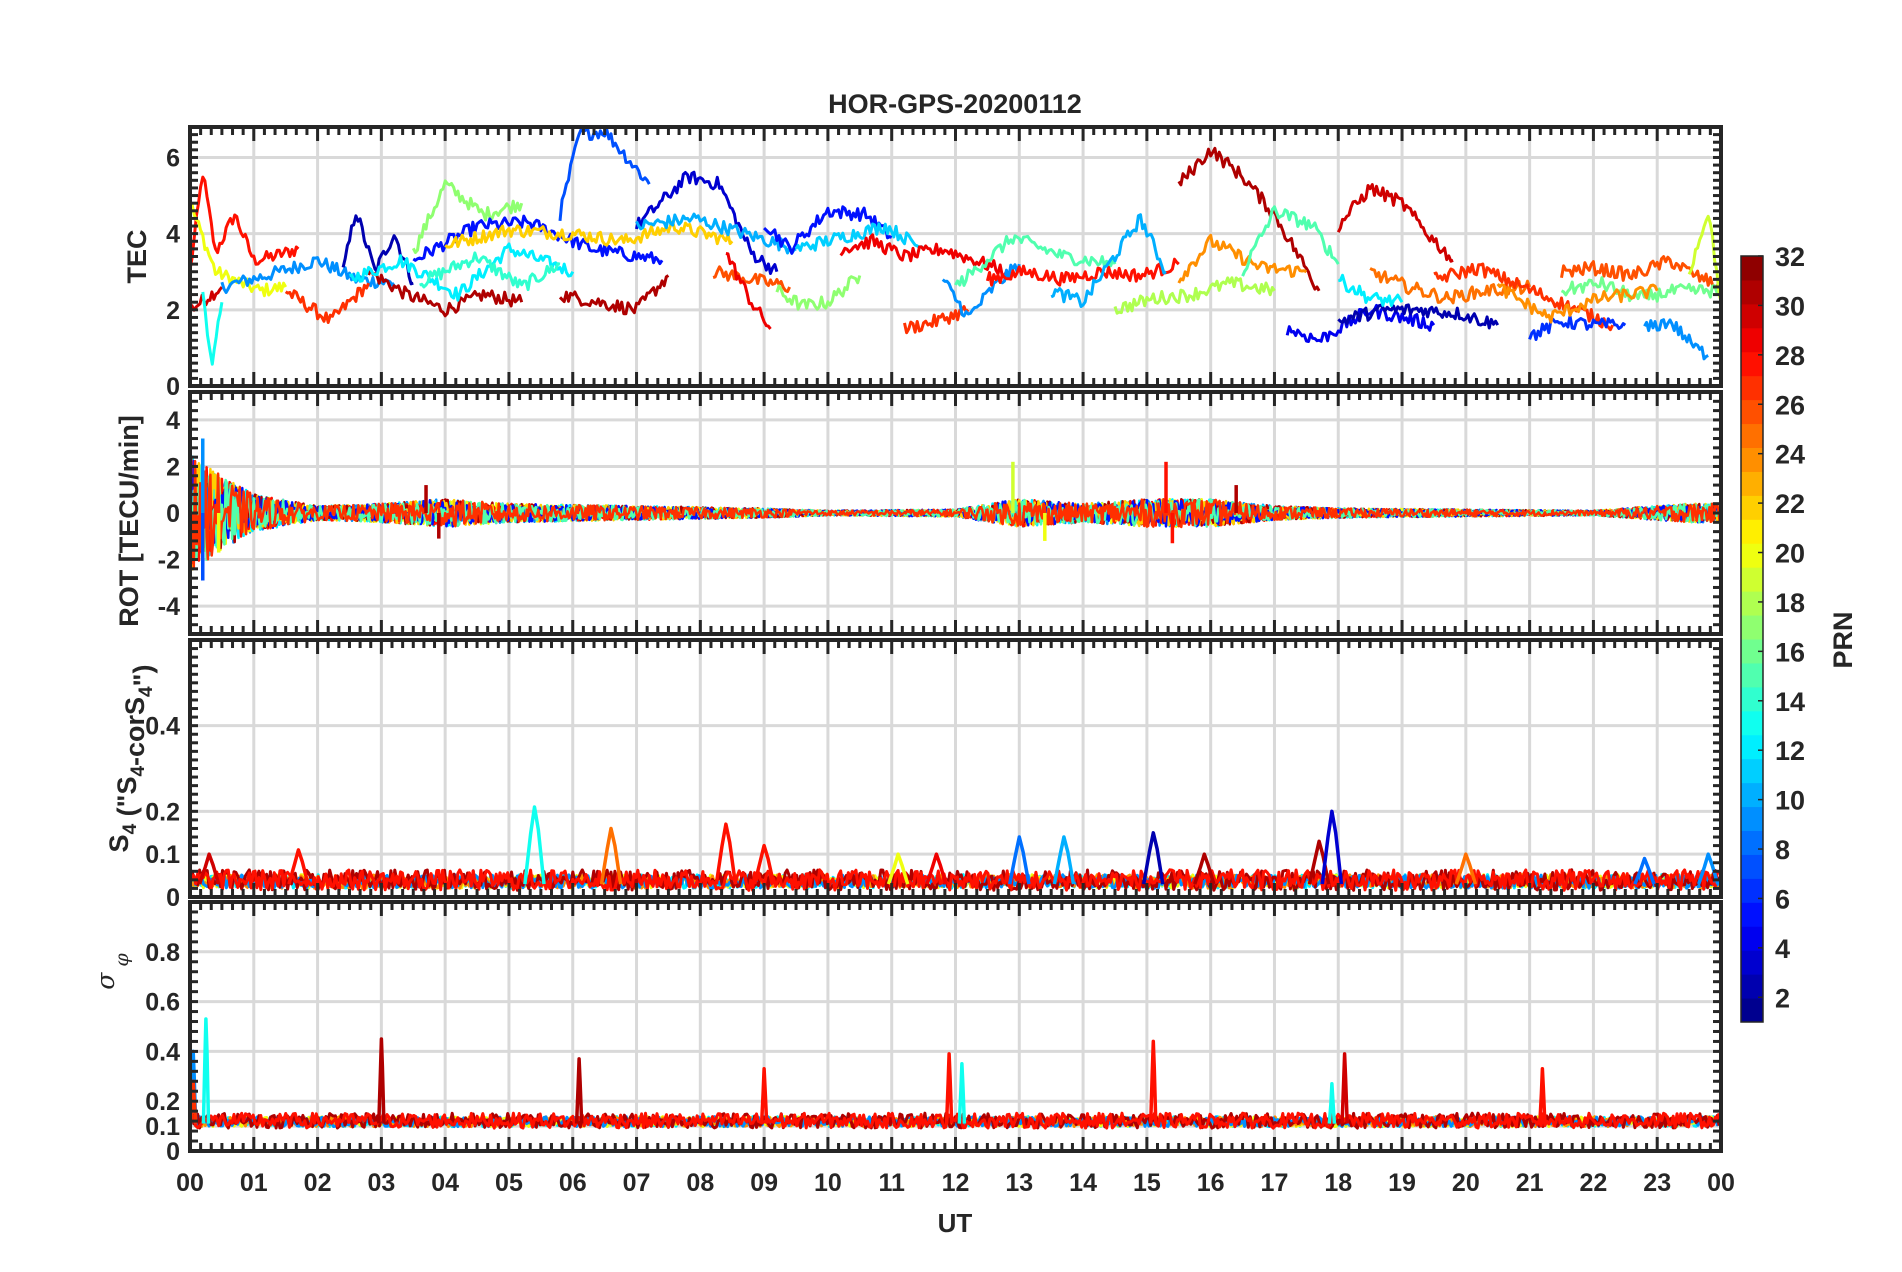 Image resolution: width=1902 pixels, height=1272 pixels. Describe the element at coordinates (1782, 899) in the screenshot. I see `colorbar-tick-label: 6` at that location.